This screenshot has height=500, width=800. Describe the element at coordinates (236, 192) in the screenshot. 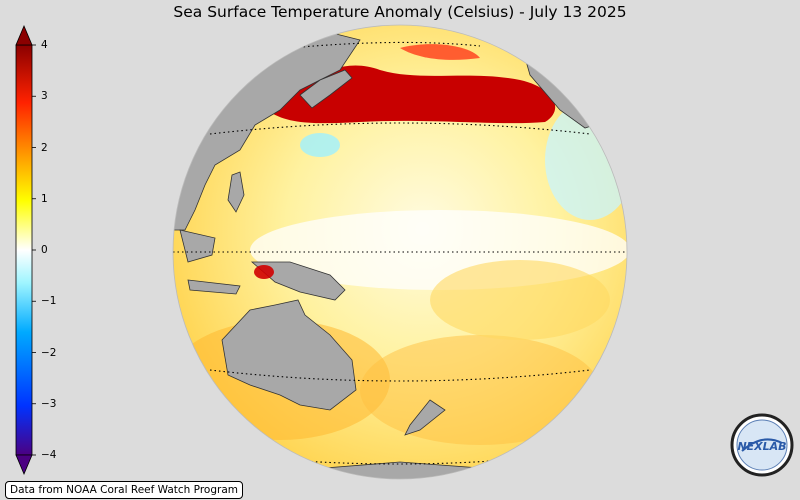

I see `philippines` at that location.